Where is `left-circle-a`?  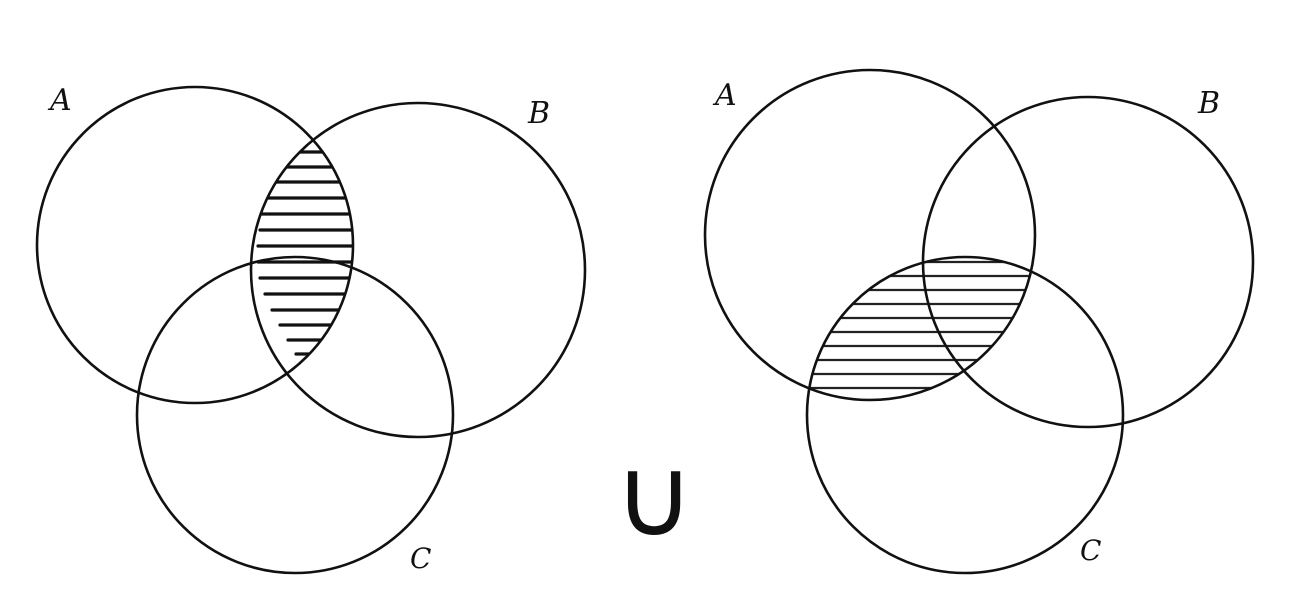
left-circle-a is located at coordinates (195, 245).